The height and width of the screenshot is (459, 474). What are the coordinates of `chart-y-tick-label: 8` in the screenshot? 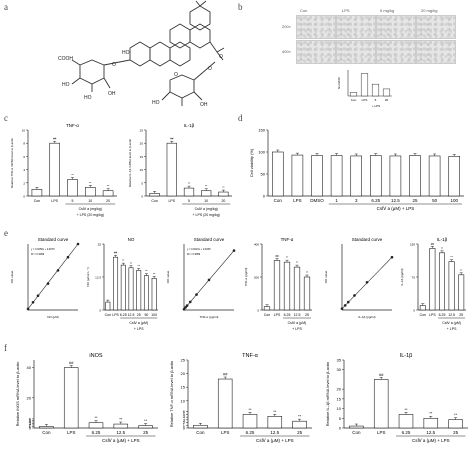 It's located at (24, 144).